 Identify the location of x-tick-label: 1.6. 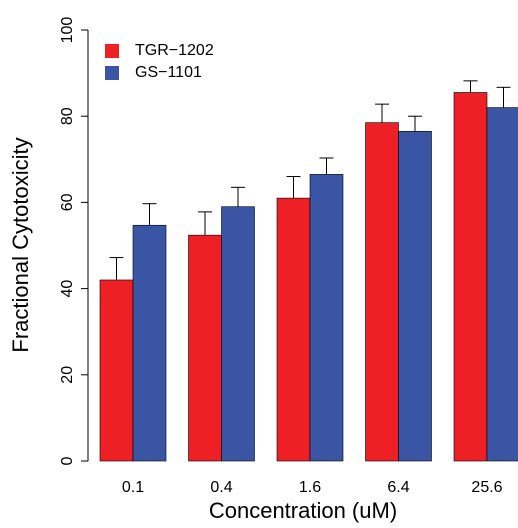
(310, 487).